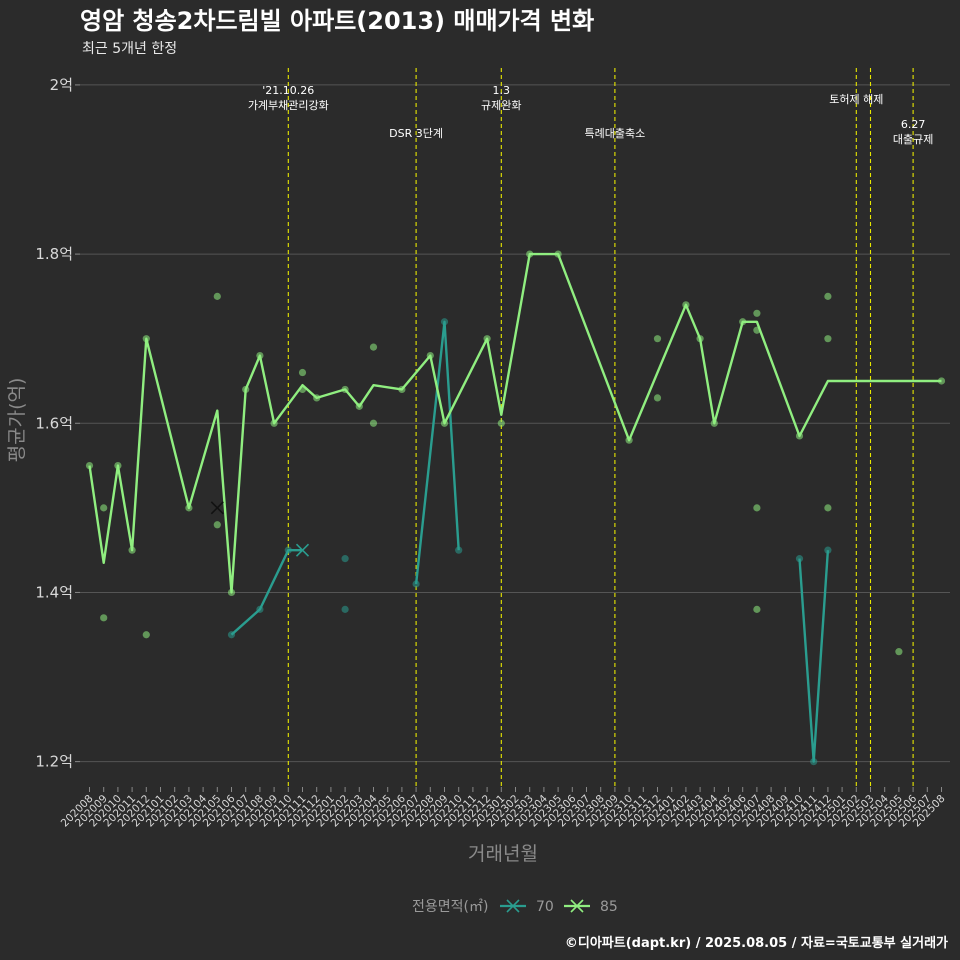  Describe the element at coordinates (609, 907) in the screenshot. I see `legend-label-85: 85` at that location.